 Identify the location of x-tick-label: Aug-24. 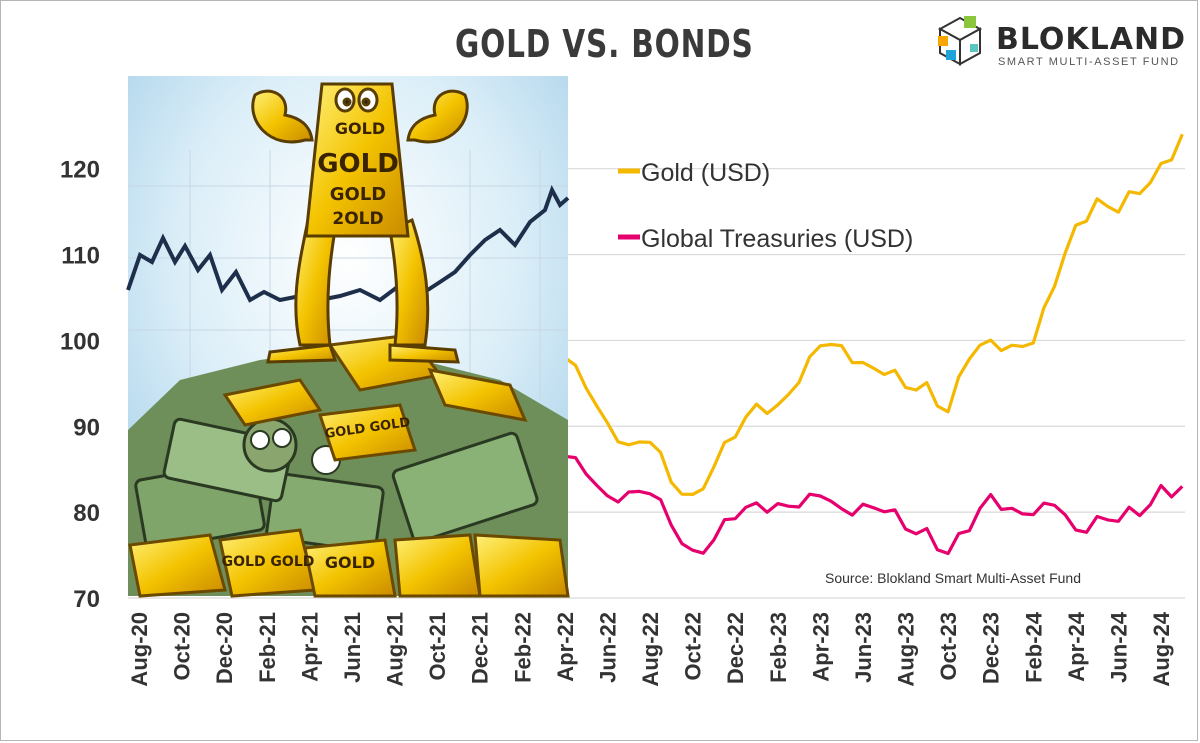
(1161, 648).